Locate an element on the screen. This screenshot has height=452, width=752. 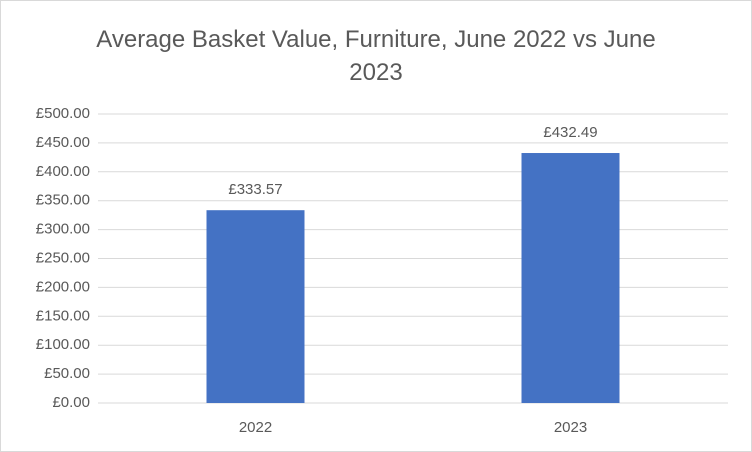
y-tick-label: £350.00 is located at coordinates (63, 200).